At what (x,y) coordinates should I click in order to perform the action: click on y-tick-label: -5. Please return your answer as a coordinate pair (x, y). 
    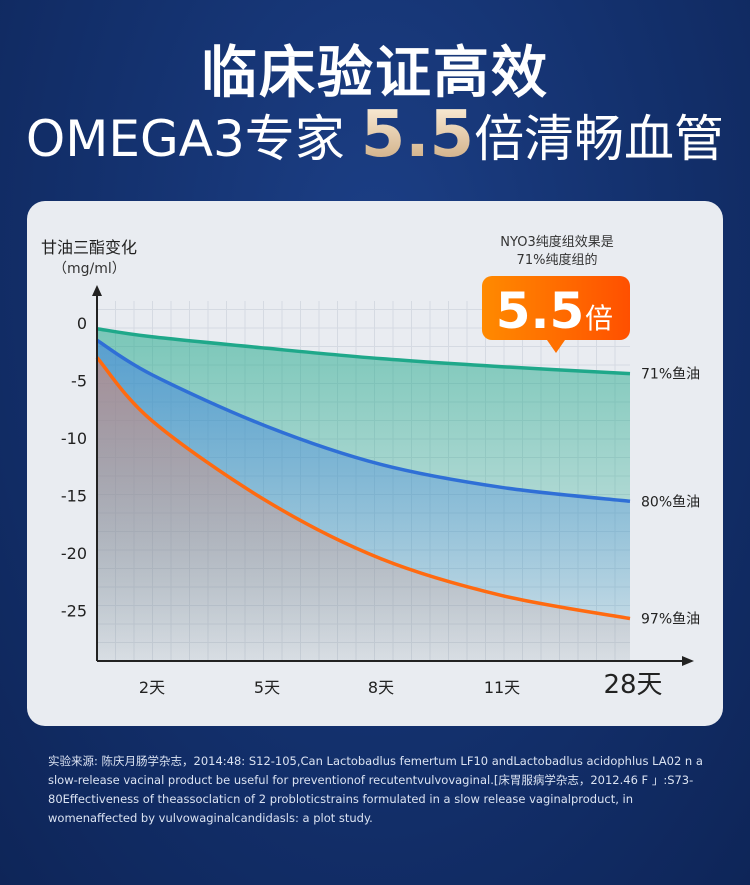
    Looking at the image, I should click on (79, 381).